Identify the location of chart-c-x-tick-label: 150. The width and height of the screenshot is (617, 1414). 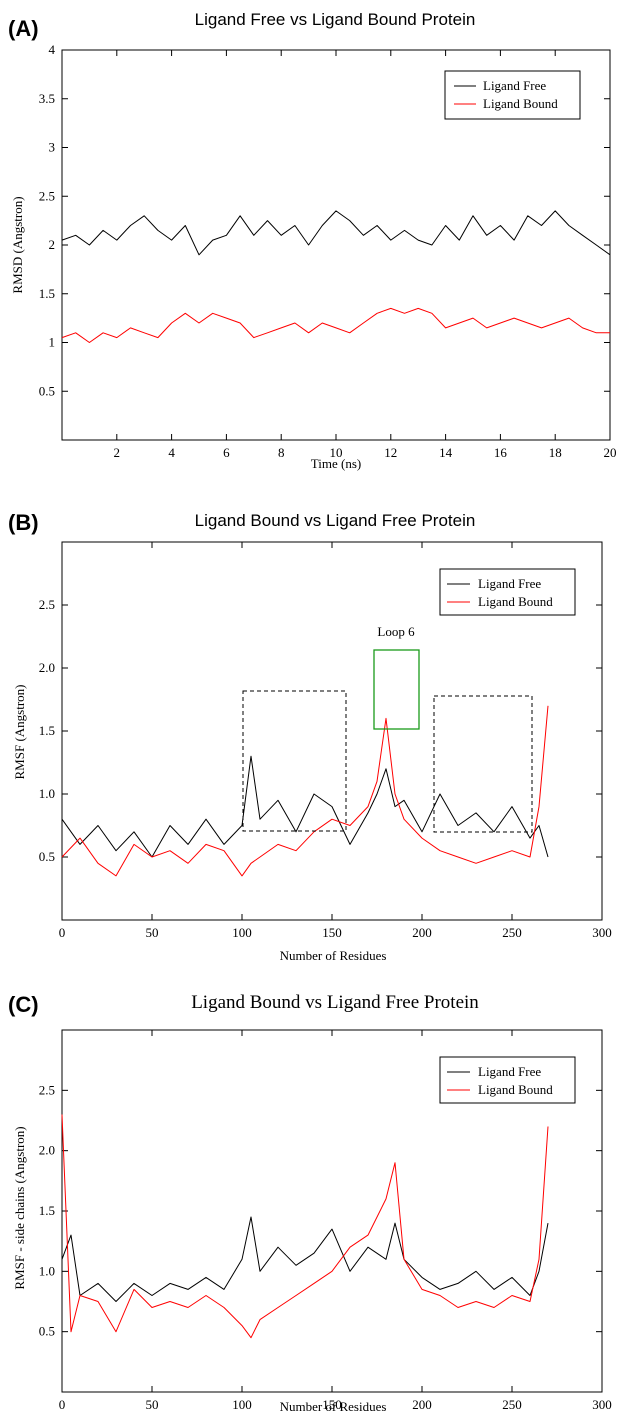
(332, 1404).